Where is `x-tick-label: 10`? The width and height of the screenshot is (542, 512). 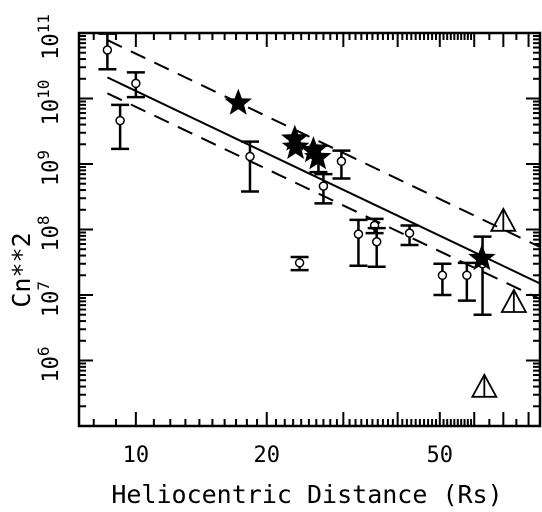 x-tick-label: 10 is located at coordinates (136, 455).